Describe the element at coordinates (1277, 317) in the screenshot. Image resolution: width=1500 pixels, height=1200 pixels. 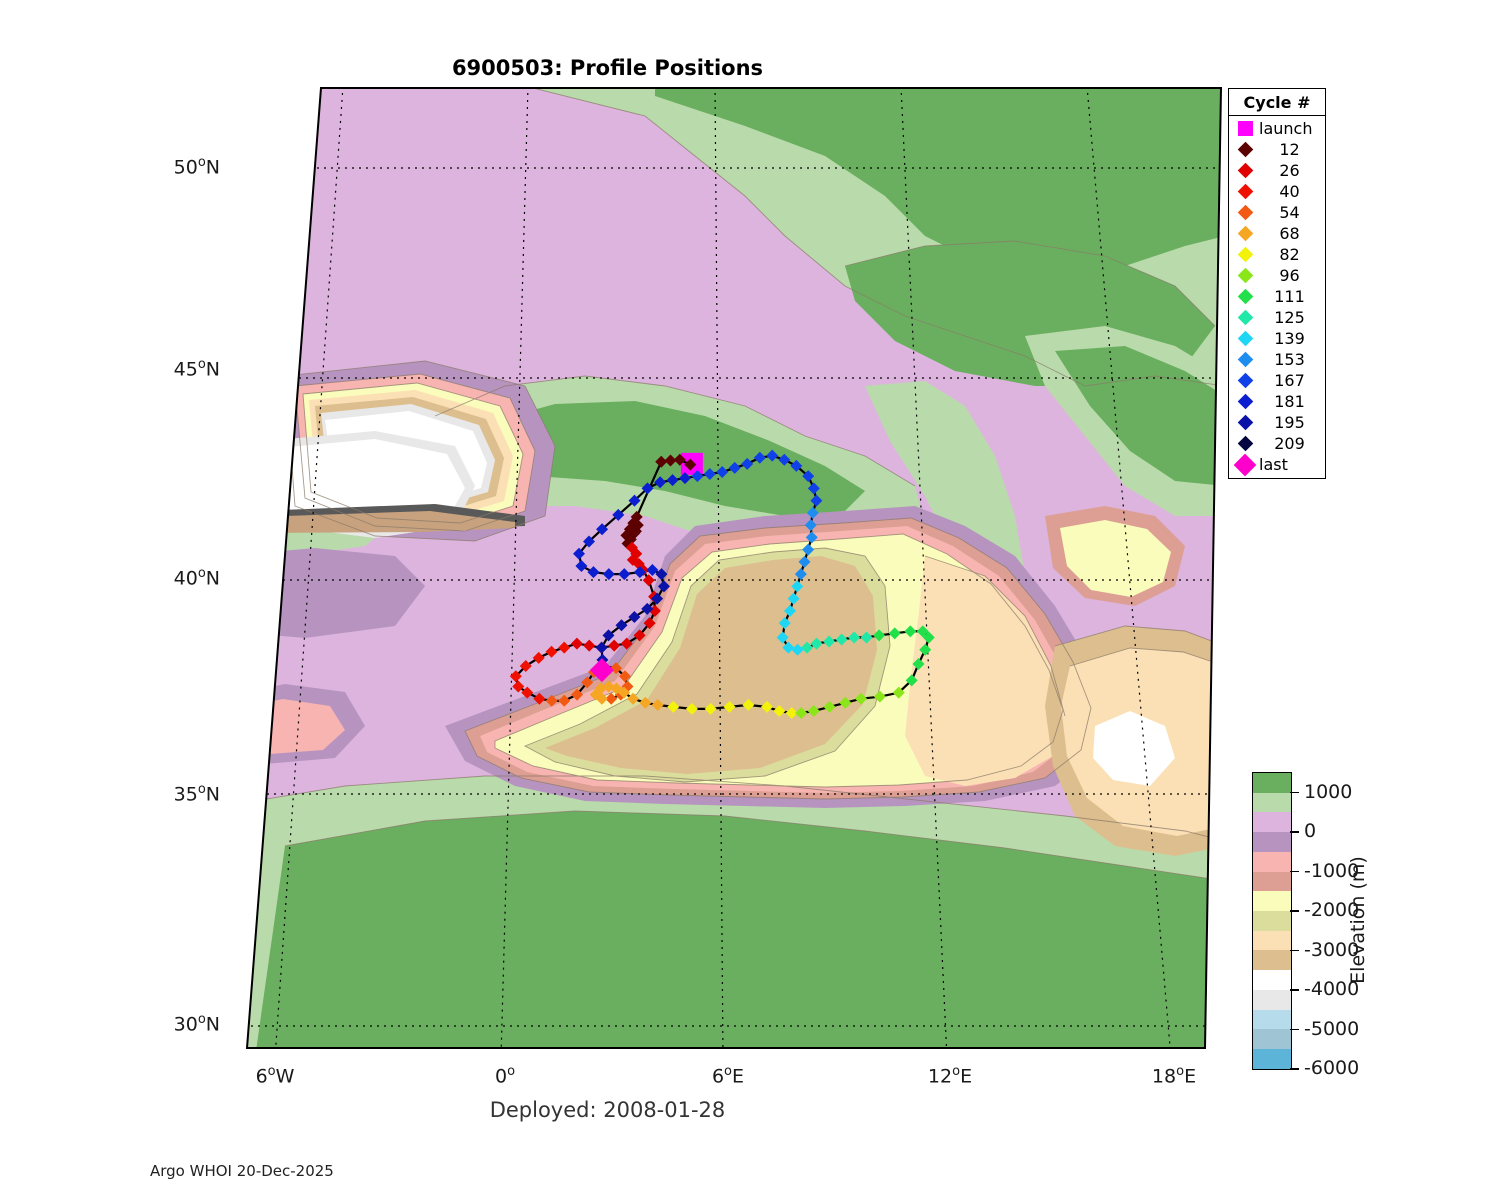
I see `legend-item-125: 125` at that location.